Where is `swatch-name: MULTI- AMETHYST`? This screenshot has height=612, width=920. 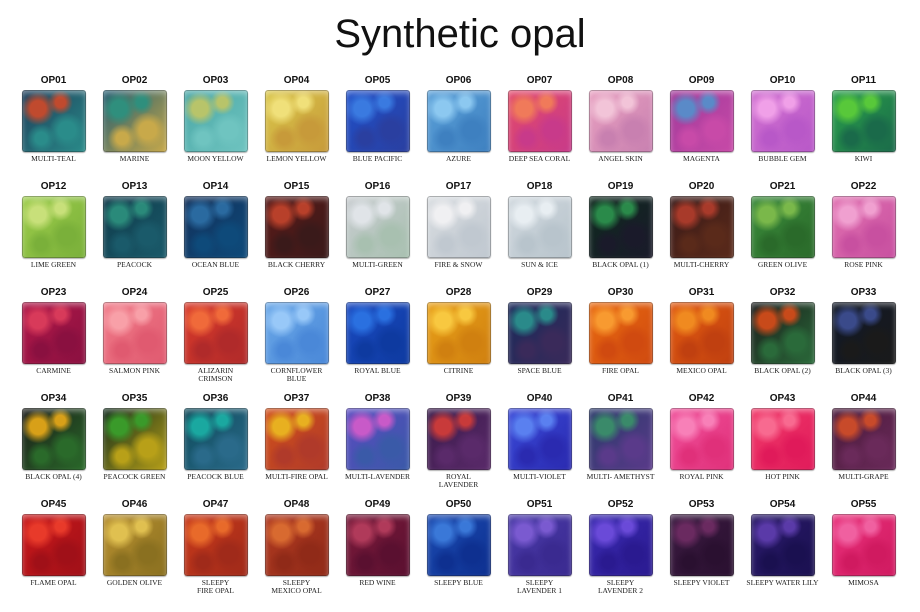
swatch-name: MULTI- AMETHYST is located at coordinates (620, 476).